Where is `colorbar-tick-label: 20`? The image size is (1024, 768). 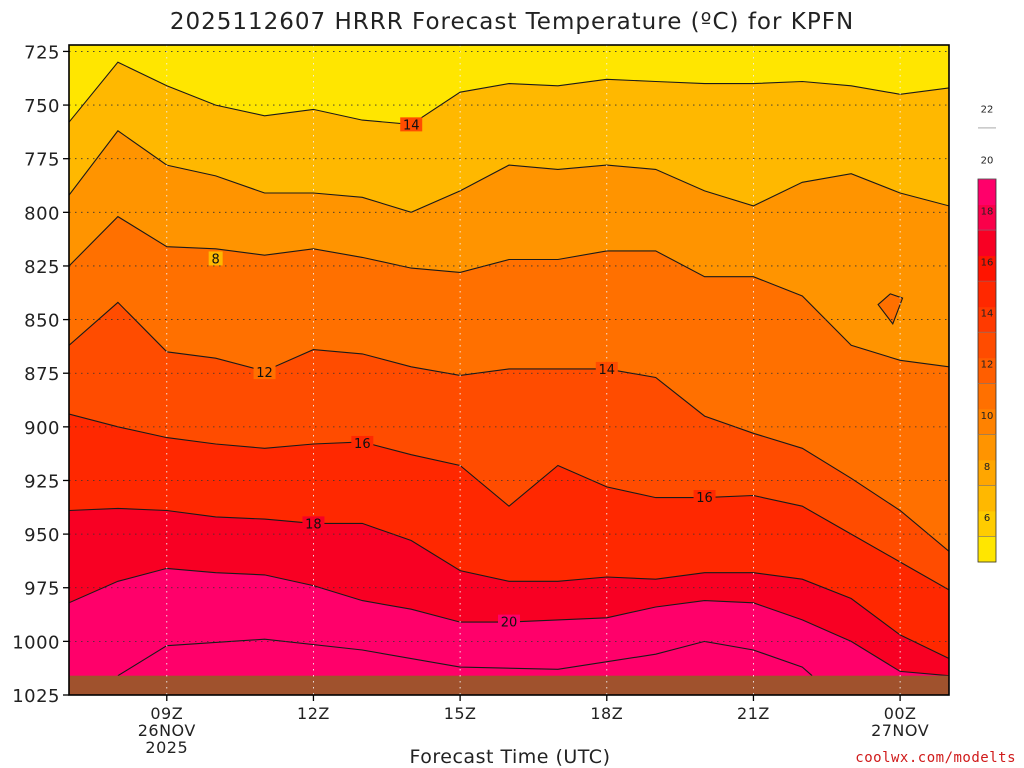
colorbar-tick-label: 20 is located at coordinates (987, 160).